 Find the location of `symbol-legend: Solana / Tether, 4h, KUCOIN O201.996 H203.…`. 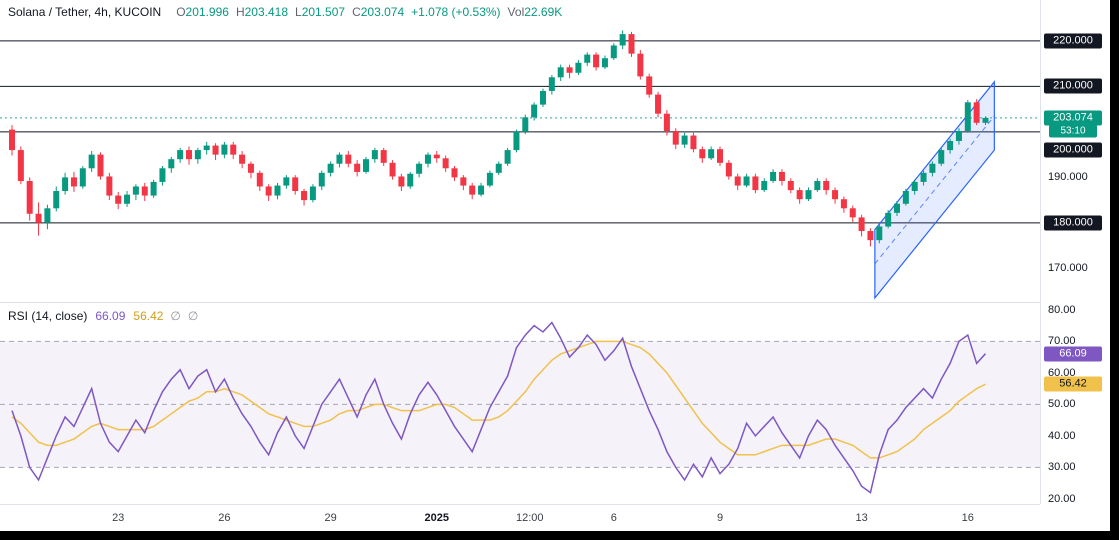

symbol-legend: Solana / Tether, 4h, KUCOIN O201.996 H203.… is located at coordinates (285, 12).